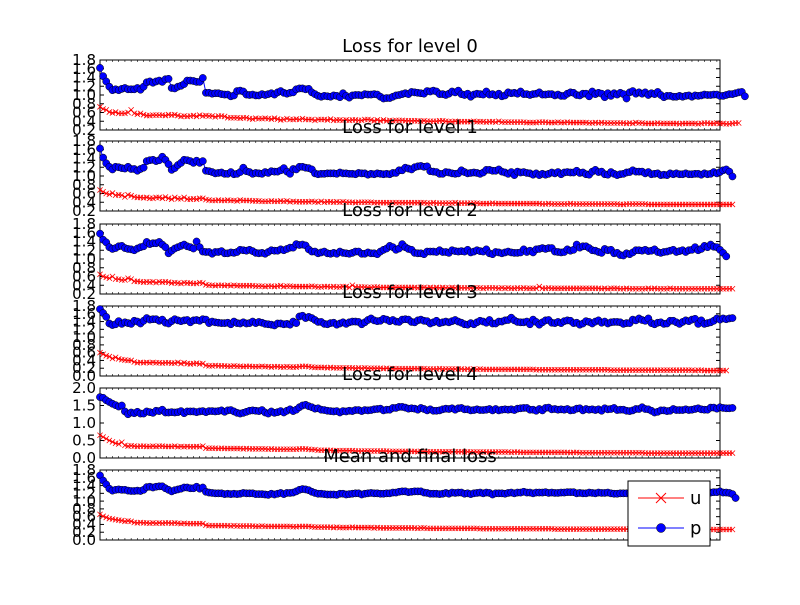 Image resolution: width=800 pixels, height=605 pixels. What do you see at coordinates (84, 329) in the screenshot?
I see `panel-3-ytick-label-6: 1.2` at bounding box center [84, 329].